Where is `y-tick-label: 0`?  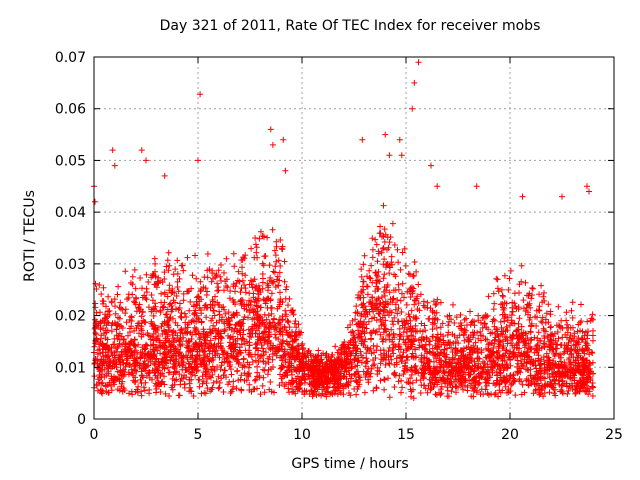
y-tick-label: 0 is located at coordinates (81, 420).